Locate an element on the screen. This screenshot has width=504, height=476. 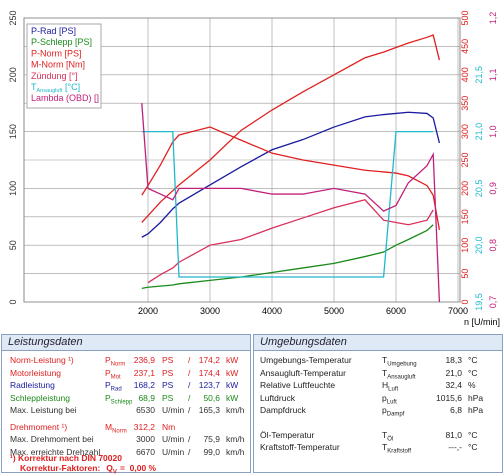
cell-label: Dampfdruck is located at coordinates (283, 410).